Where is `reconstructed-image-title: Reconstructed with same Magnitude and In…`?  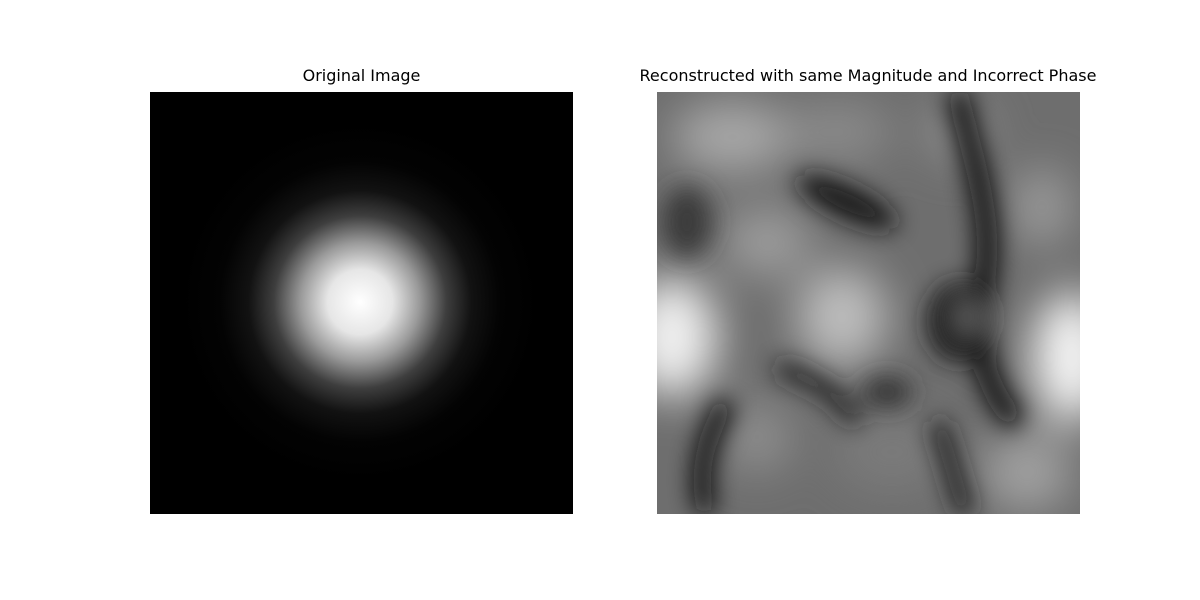
reconstructed-image-title: Reconstructed with same Magnitude and In… is located at coordinates (868, 75).